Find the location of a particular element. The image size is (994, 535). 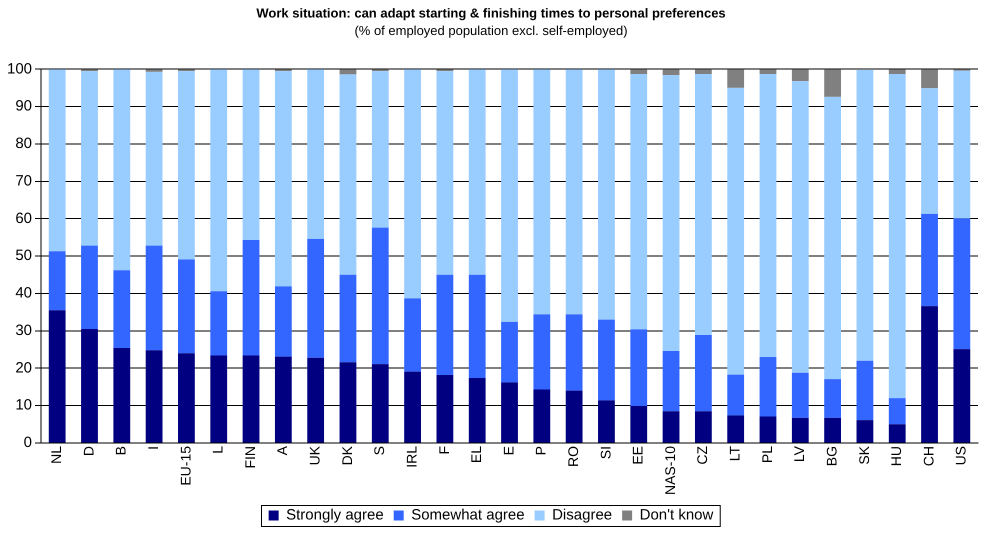

x-tick-label: DK is located at coordinates (346, 455).